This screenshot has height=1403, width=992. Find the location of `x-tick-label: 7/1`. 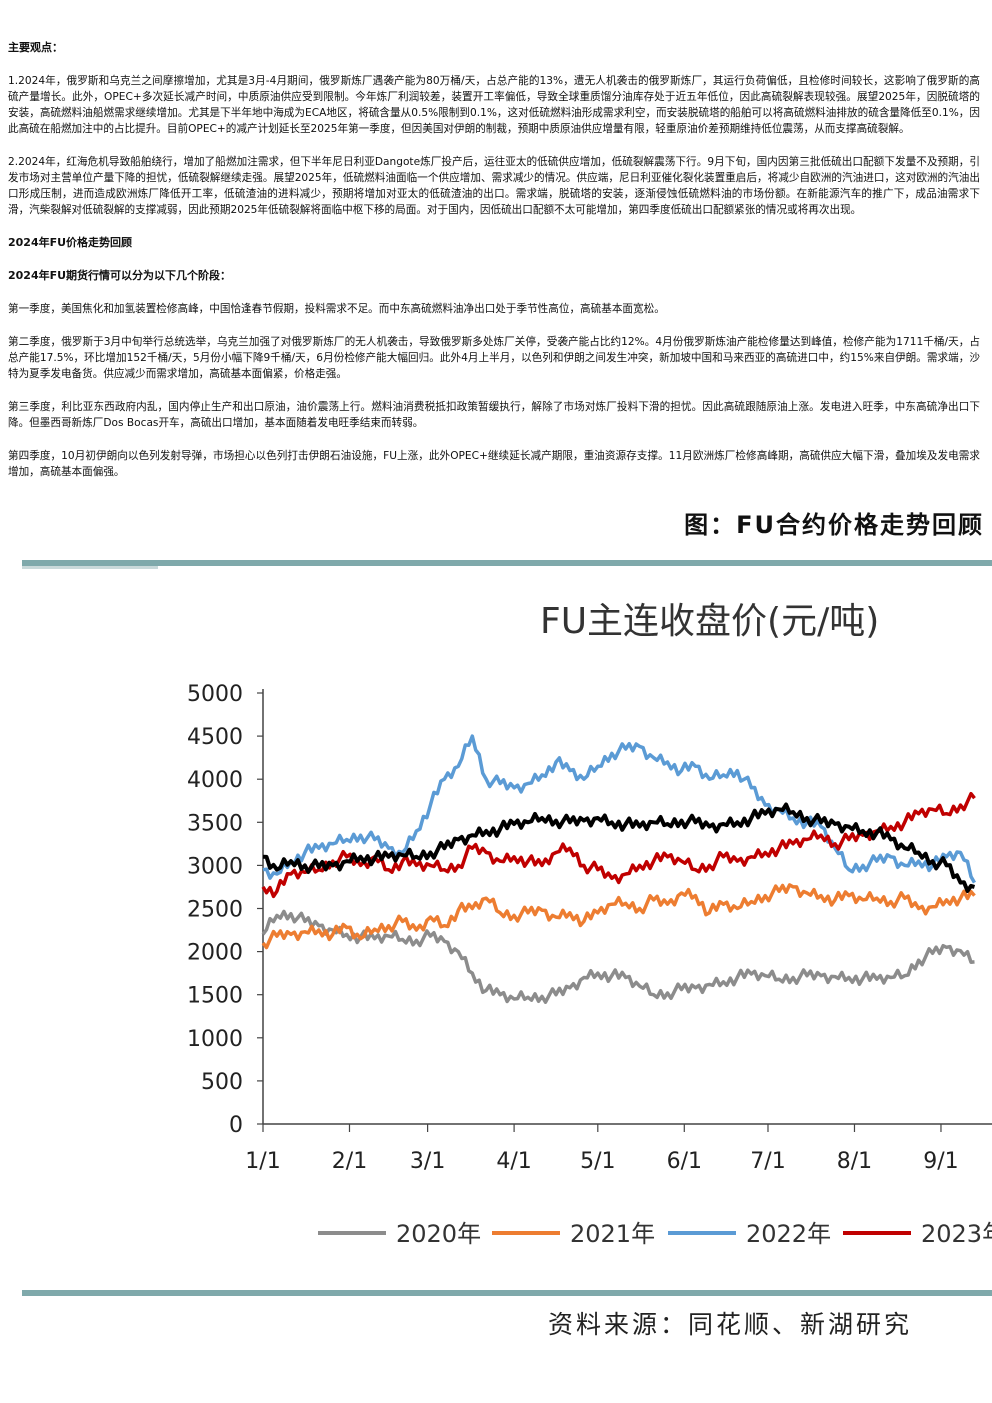

x-tick-label: 7/1 is located at coordinates (767, 1161).